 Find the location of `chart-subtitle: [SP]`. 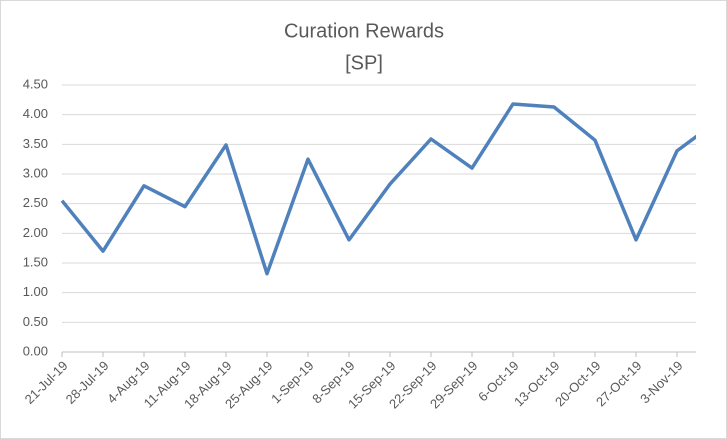

chart-subtitle: [SP] is located at coordinates (364, 63).